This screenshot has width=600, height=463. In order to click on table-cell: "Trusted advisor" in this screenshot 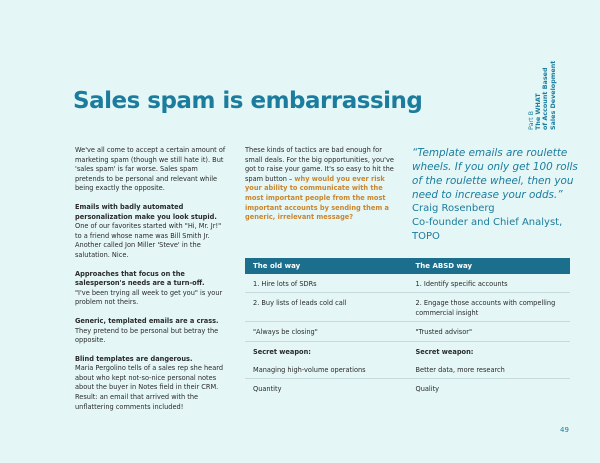, I will do `click(444, 332)`.